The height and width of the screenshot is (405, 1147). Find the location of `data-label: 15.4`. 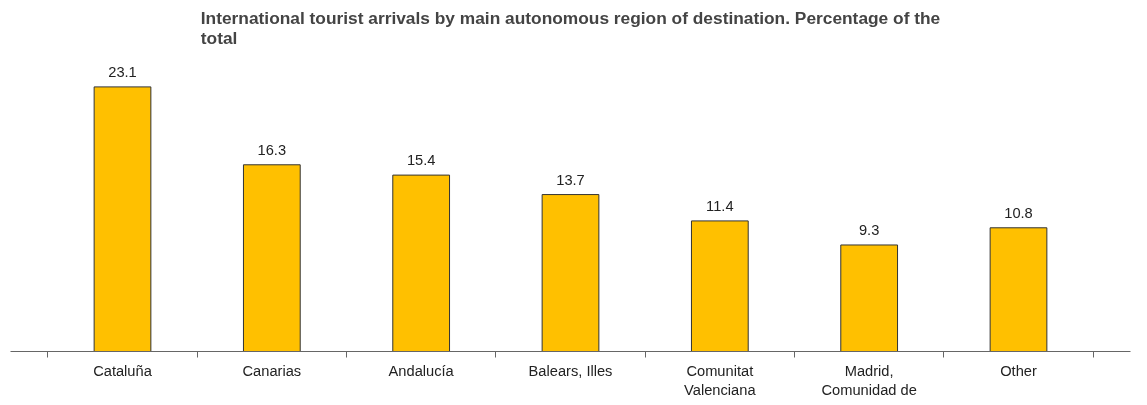

data-label: 15.4 is located at coordinates (421, 160).